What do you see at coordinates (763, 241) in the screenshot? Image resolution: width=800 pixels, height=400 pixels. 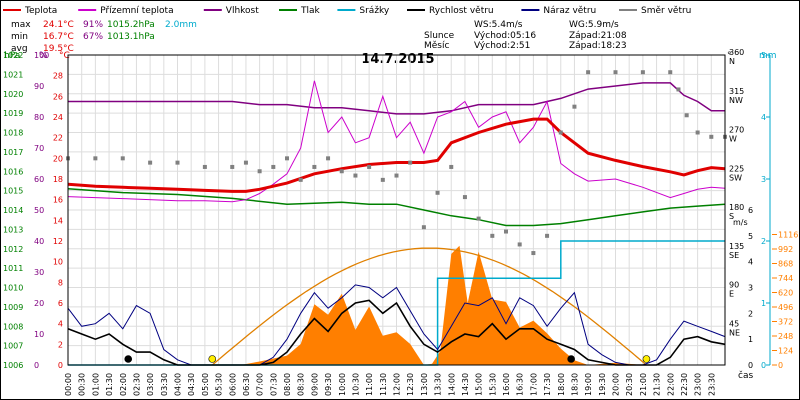 I see `rain-tick: 2` at bounding box center [763, 241].